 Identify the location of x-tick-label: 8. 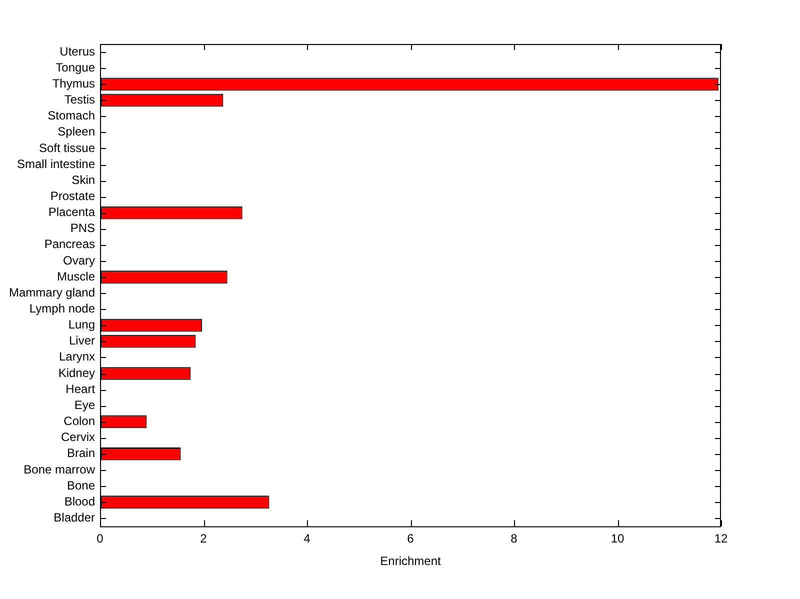
(514, 539).